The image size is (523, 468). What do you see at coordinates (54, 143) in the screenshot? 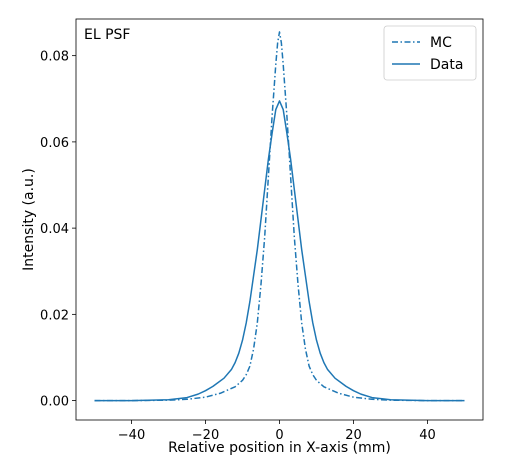
I see `y-tick-label: 0.06` at bounding box center [54, 143].